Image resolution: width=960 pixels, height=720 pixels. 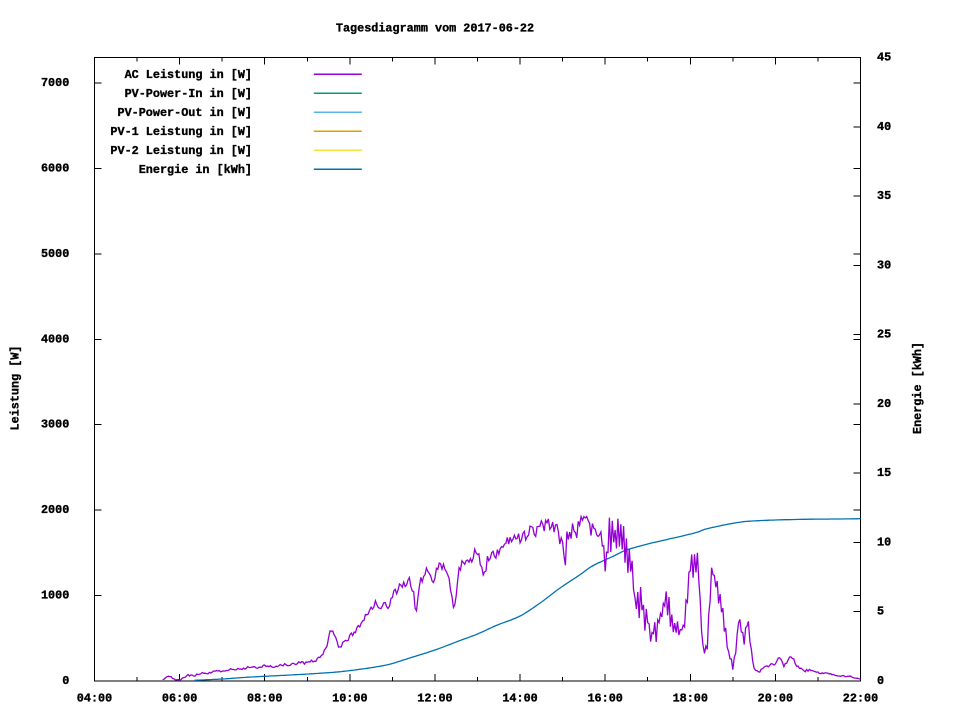 I want to click on svg-text: 12:00, so click(x=434, y=699).